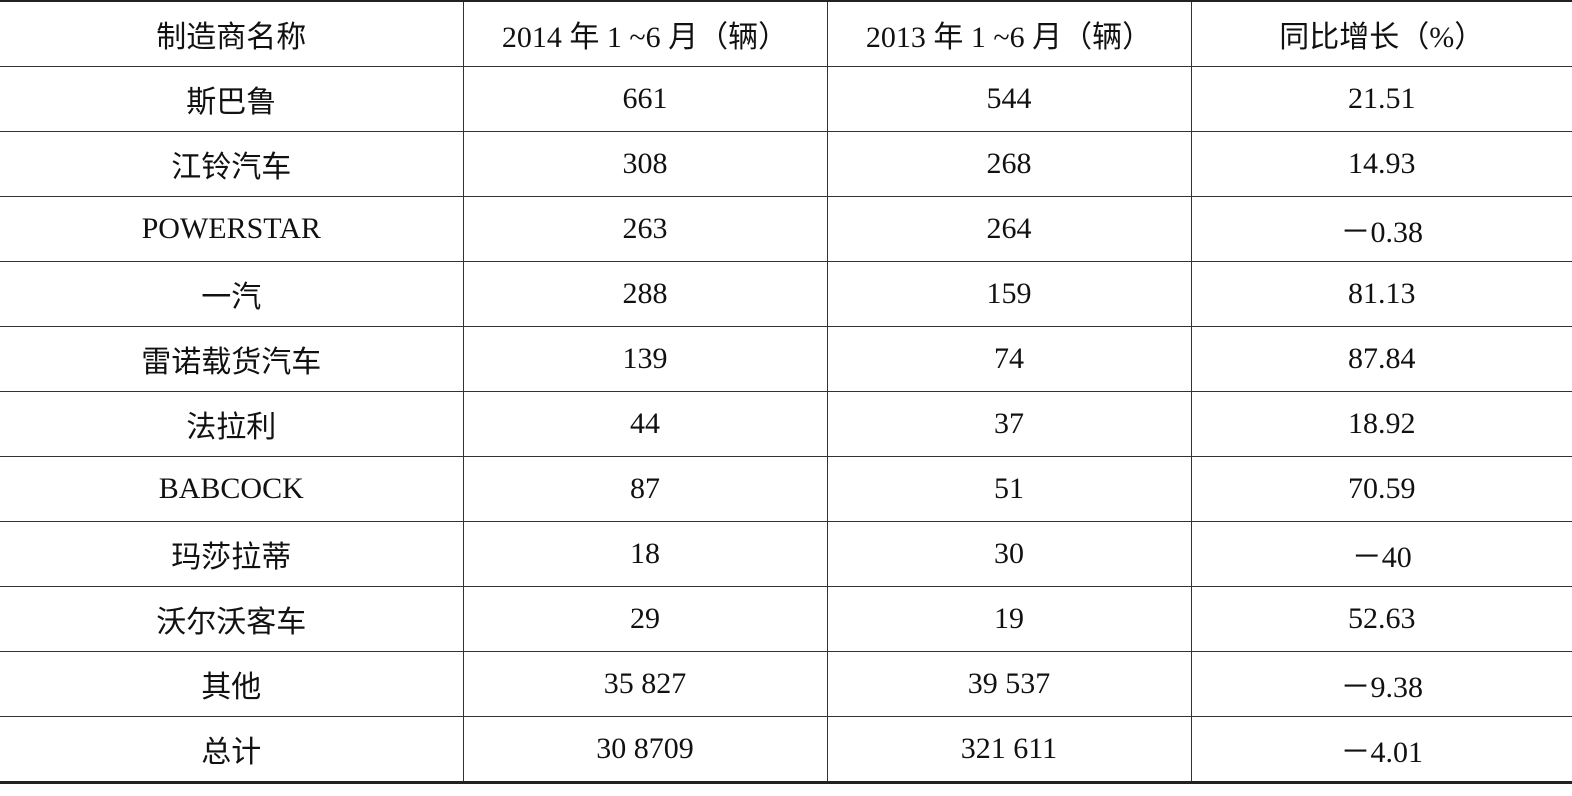 This screenshot has width=1572, height=796. I want to click on table-cell: 661, so click(644, 99).